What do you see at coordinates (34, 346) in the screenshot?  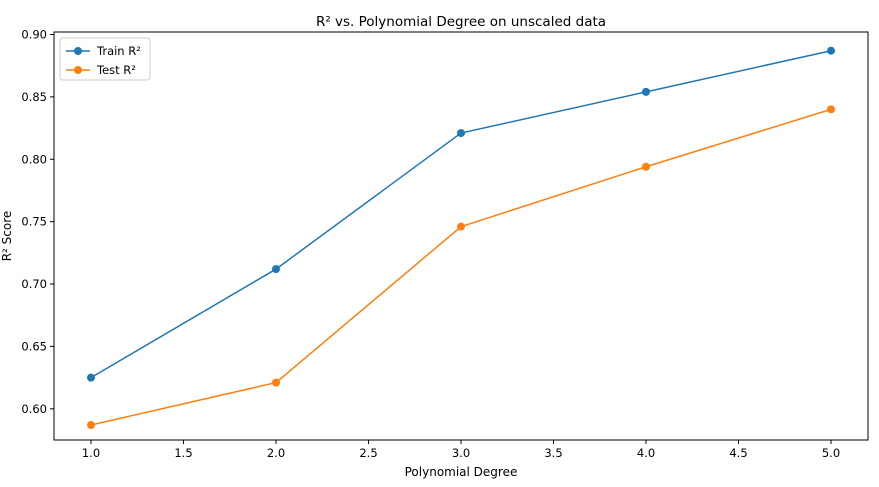 I see `y-tick-label: 0.65` at bounding box center [34, 346].